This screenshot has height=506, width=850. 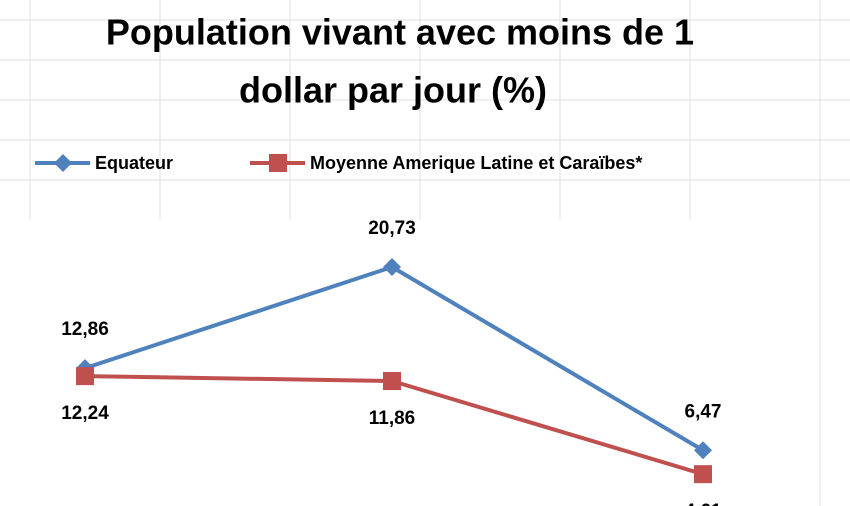 I want to click on chart-title: dollar par jour (%), so click(x=393, y=90).